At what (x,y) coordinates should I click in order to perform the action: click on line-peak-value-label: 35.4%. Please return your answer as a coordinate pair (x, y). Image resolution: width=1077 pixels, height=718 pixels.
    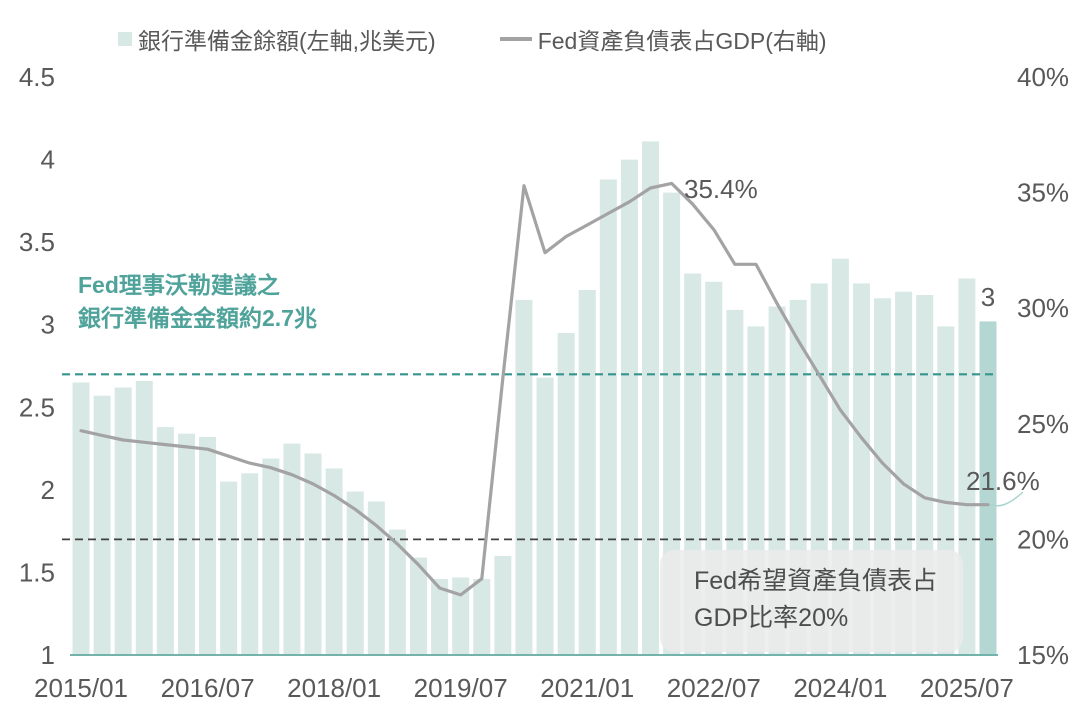
    Looking at the image, I should click on (721, 189).